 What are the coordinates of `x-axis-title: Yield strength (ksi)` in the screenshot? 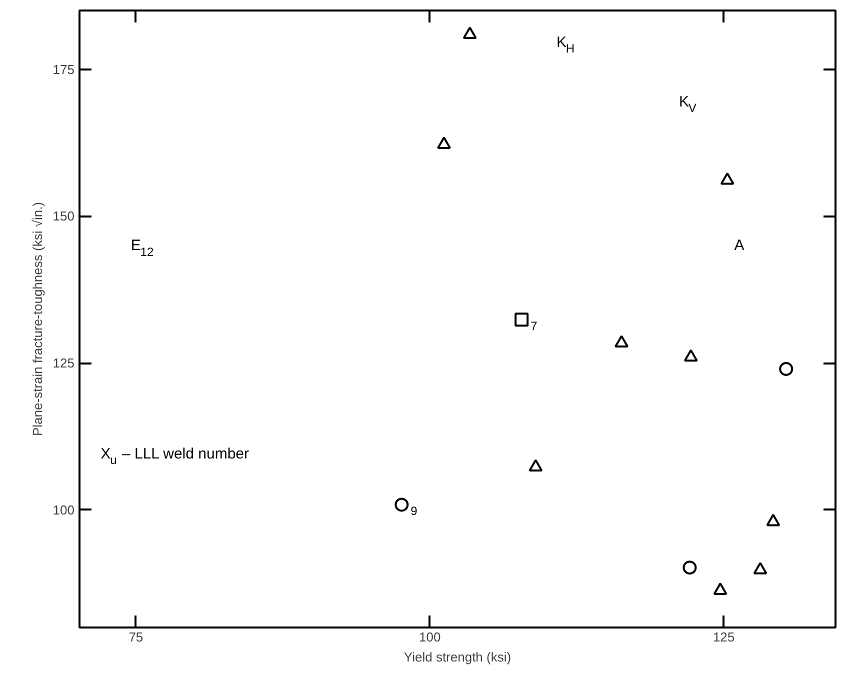 It's located at (458, 657).